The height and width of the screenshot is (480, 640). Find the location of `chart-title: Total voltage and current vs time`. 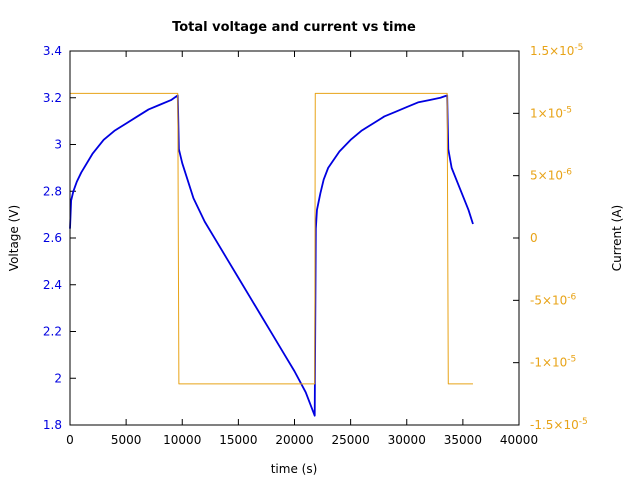

chart-title: Total voltage and current vs time is located at coordinates (294, 27).